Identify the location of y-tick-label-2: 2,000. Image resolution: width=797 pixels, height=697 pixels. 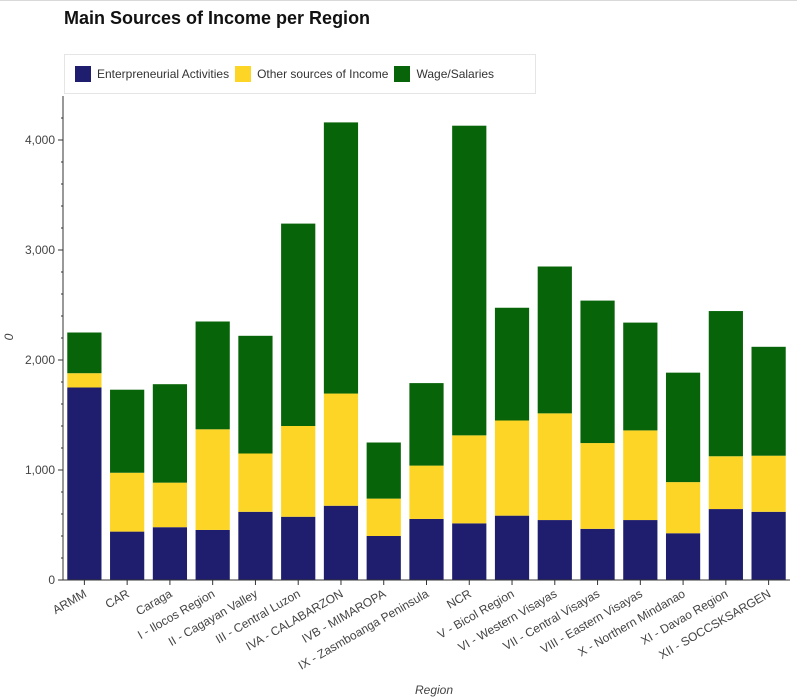
(40, 360).